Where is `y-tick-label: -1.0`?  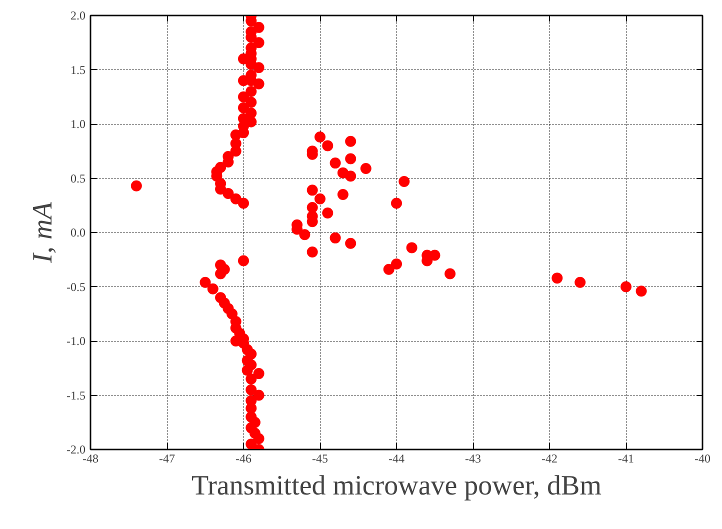 y-tick-label: -1.0 is located at coordinates (76, 341).